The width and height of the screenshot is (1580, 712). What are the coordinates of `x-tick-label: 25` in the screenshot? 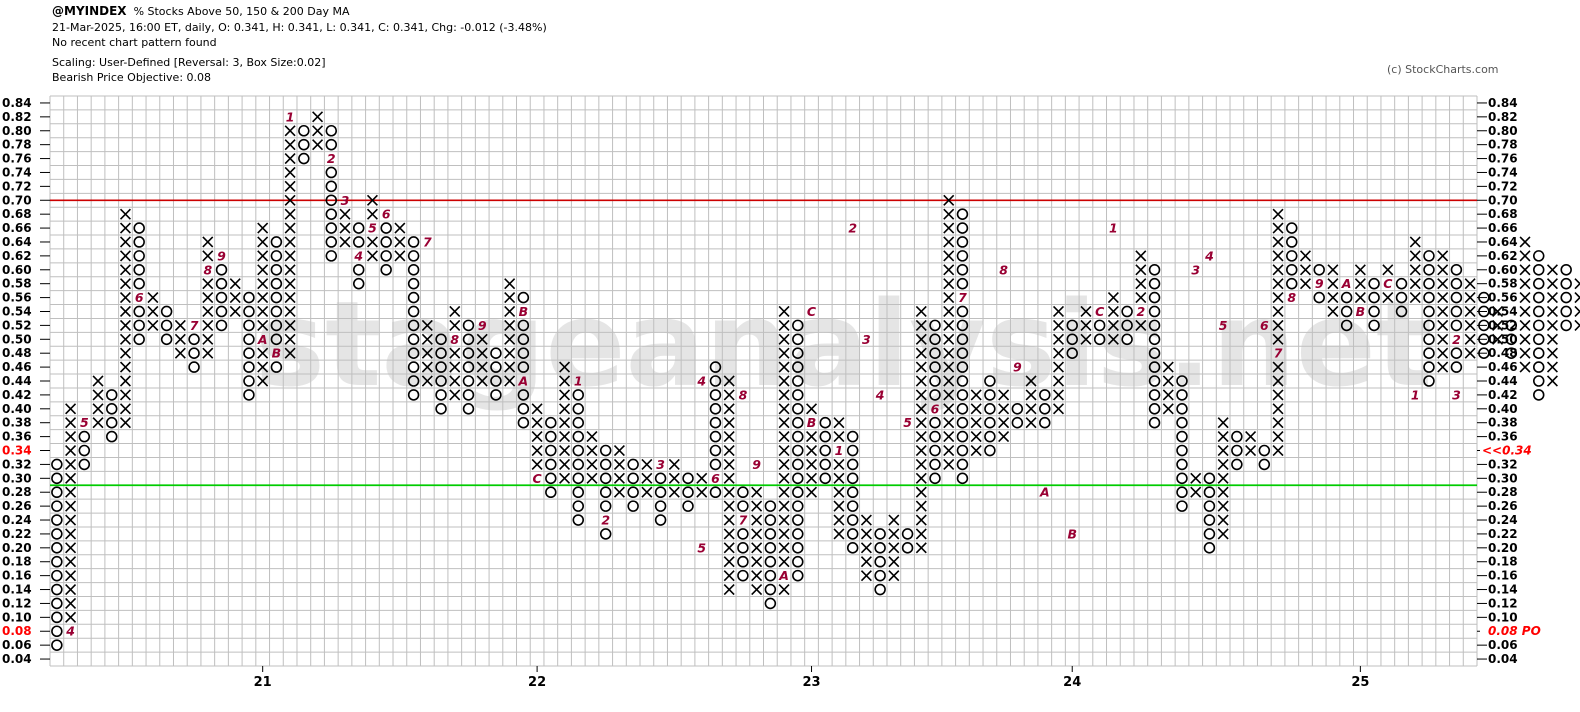 It's located at (1360, 682).